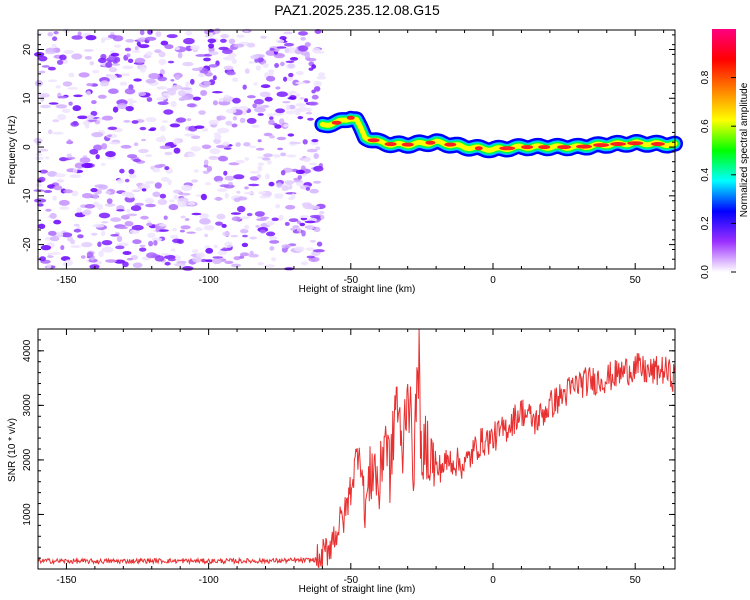 Image resolution: width=750 pixels, height=600 pixels. I want to click on spectrogram-xlabel: Height of straight line (km), so click(357, 289).